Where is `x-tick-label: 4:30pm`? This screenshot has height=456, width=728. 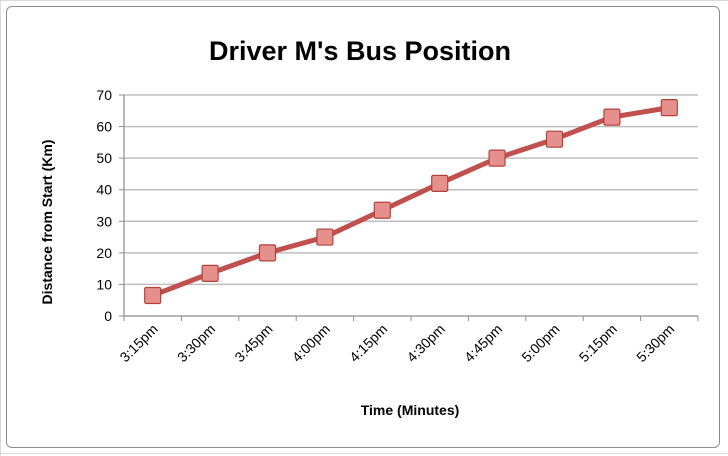
x-tick-label: 4:30pm is located at coordinates (425, 343).